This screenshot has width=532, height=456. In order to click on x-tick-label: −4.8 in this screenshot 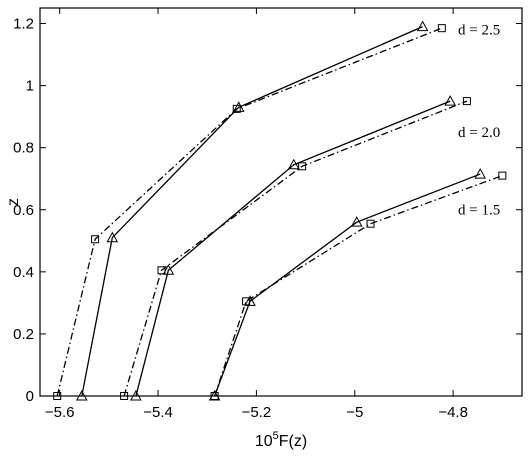, I will do `click(453, 412)`.